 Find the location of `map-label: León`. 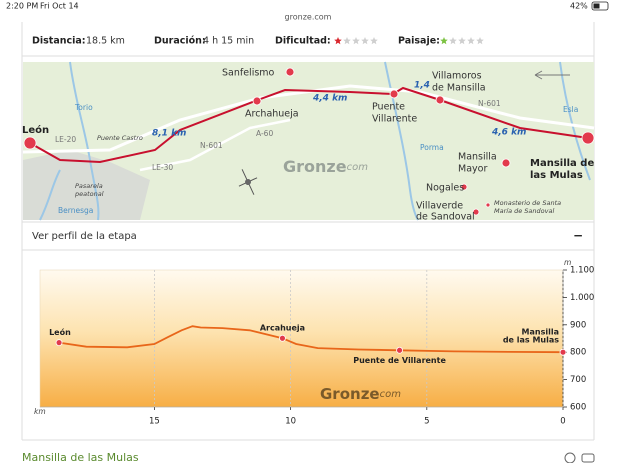

map-label: León is located at coordinates (35, 130).